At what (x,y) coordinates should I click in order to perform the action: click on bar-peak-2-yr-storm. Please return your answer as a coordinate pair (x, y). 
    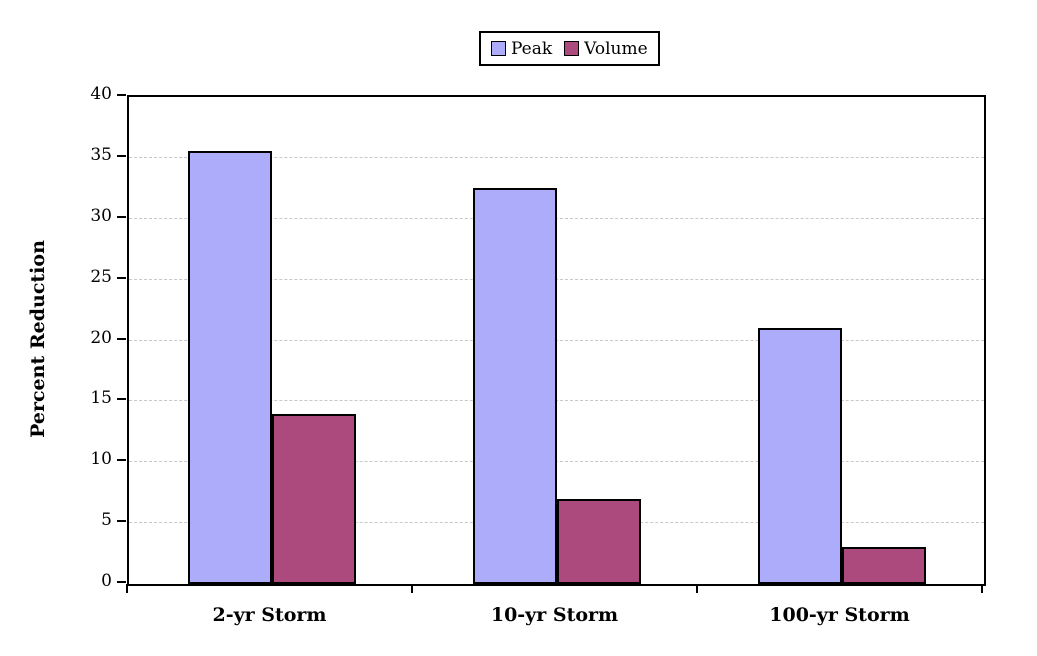
    Looking at the image, I should click on (229, 367).